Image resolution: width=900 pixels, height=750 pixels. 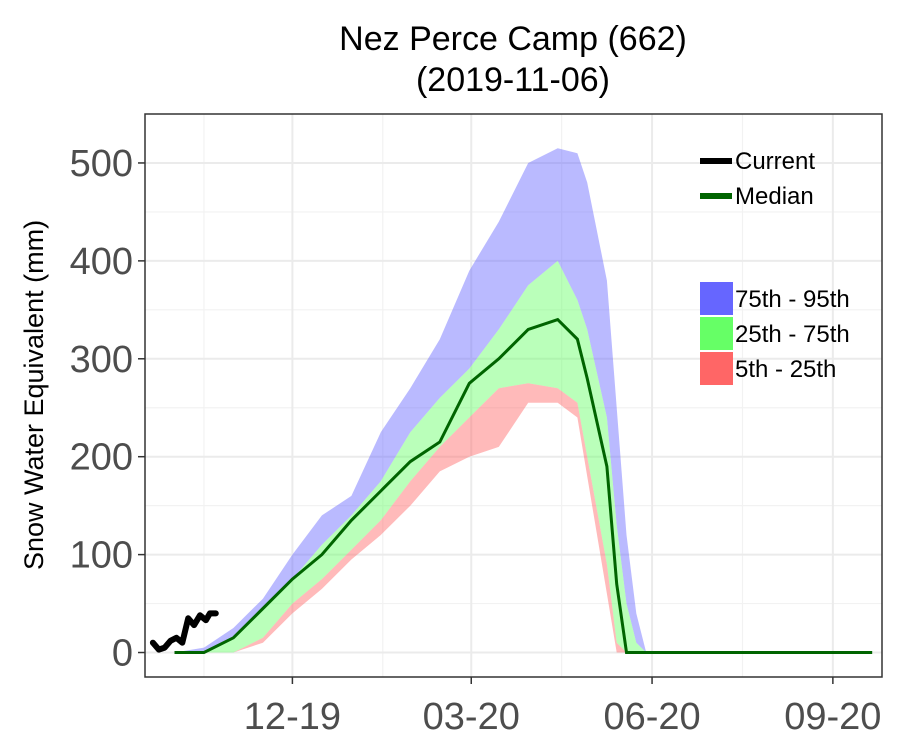 What do you see at coordinates (832, 717) in the screenshot?
I see `x-tick-label: 09-20` at bounding box center [832, 717].